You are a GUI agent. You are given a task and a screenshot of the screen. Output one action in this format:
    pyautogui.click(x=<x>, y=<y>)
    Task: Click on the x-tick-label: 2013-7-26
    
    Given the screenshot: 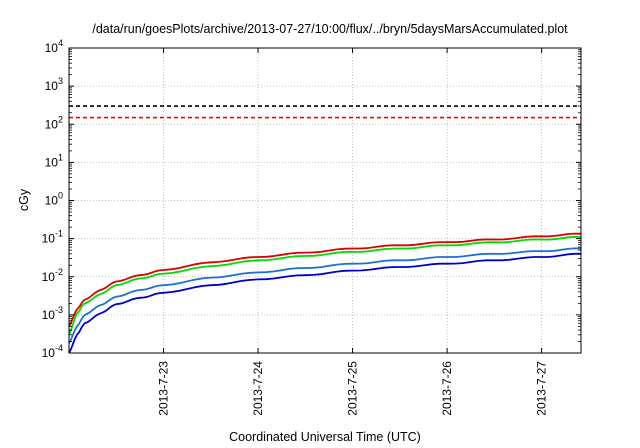 What is the action you would take?
    pyautogui.click(x=447, y=388)
    